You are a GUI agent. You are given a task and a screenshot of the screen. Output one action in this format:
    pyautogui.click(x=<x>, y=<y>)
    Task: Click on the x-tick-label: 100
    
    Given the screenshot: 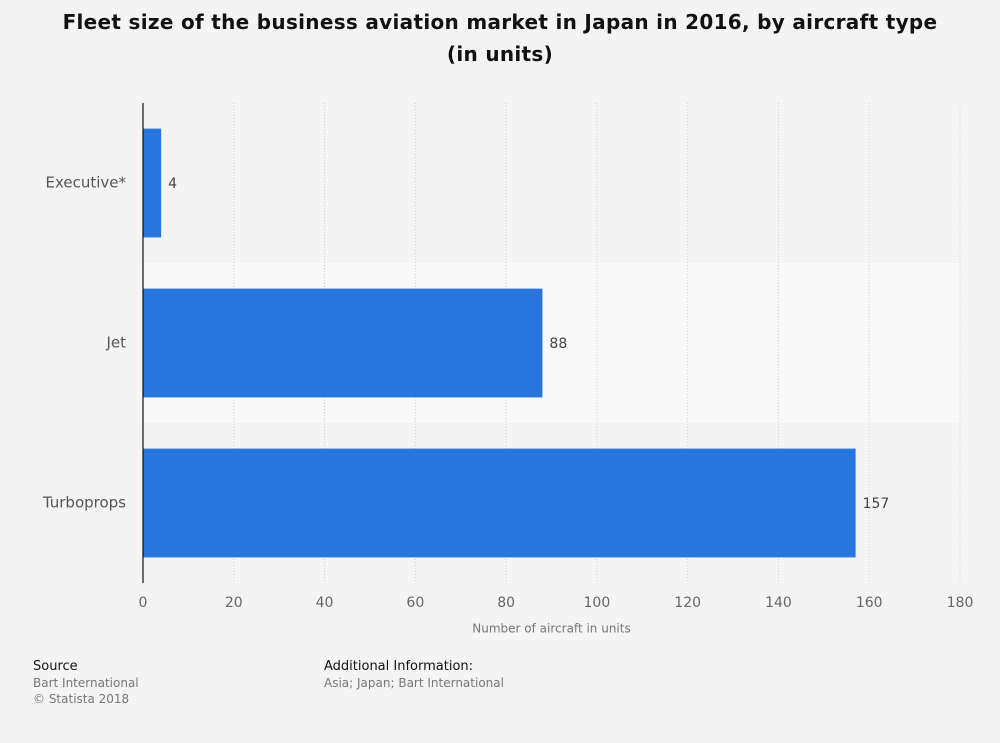 What is the action you would take?
    pyautogui.click(x=597, y=603)
    